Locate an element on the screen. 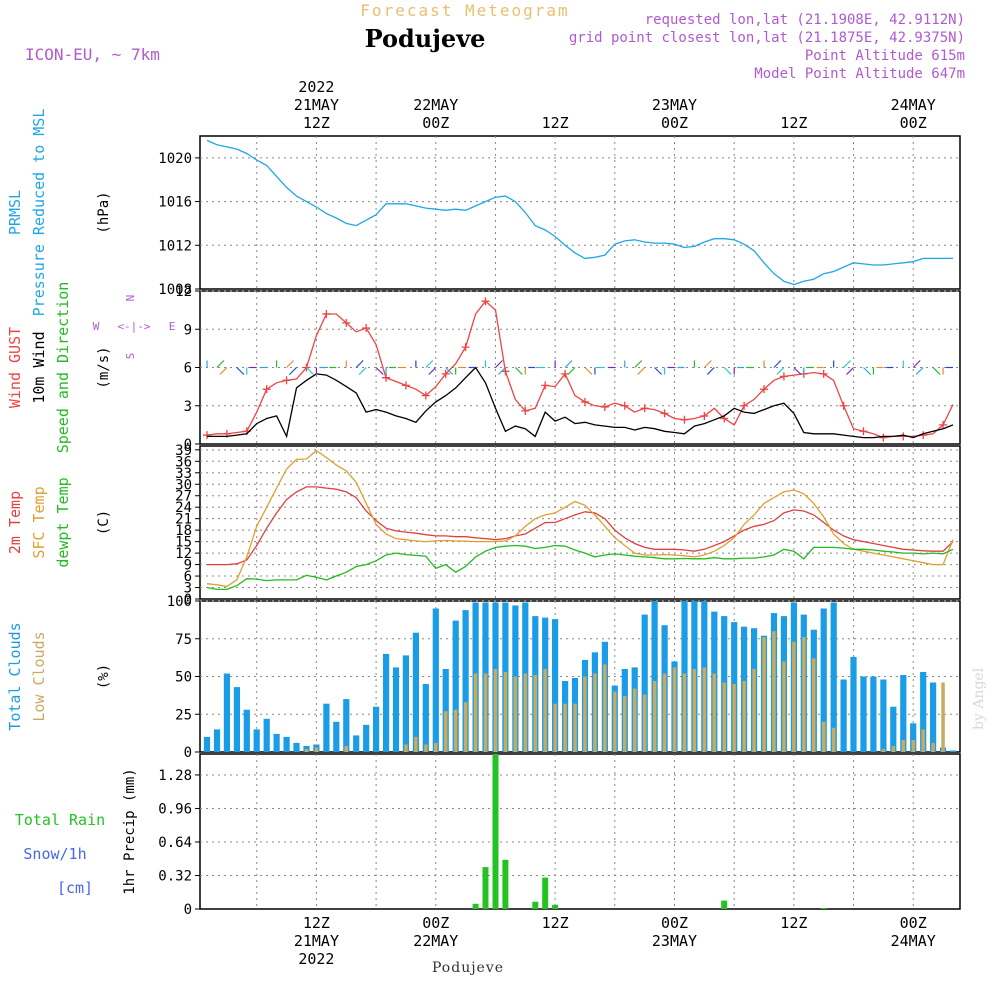 The width and height of the screenshot is (1000, 1000). side-label: Low Clouds is located at coordinates (39, 676).